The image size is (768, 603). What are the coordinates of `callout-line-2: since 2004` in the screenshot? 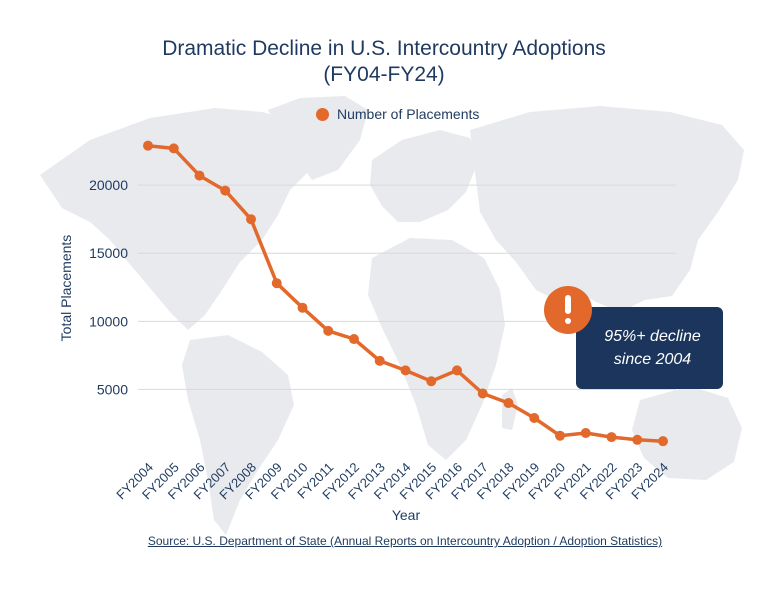 It's located at (652, 359).